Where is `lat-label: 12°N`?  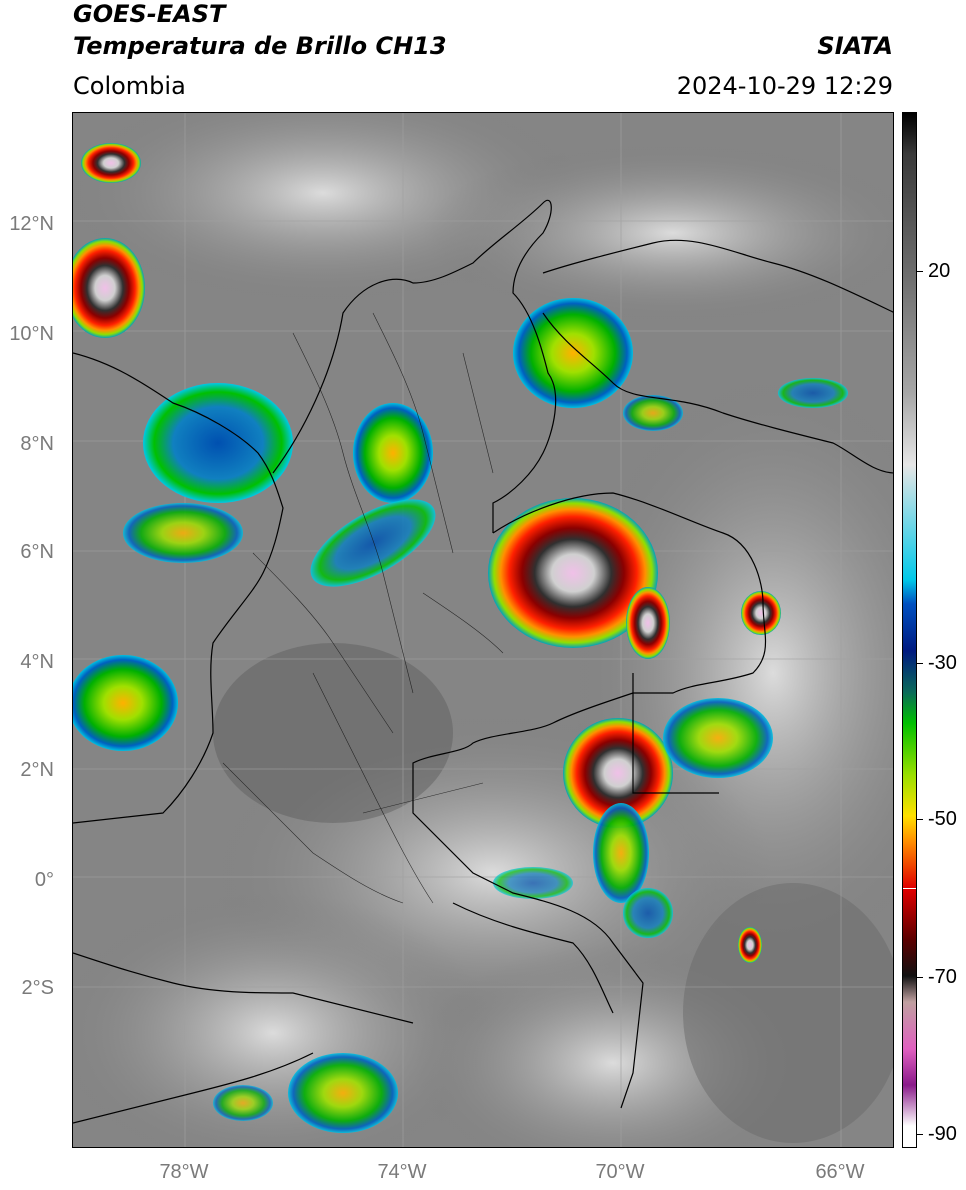 lat-label: 12°N is located at coordinates (31, 224).